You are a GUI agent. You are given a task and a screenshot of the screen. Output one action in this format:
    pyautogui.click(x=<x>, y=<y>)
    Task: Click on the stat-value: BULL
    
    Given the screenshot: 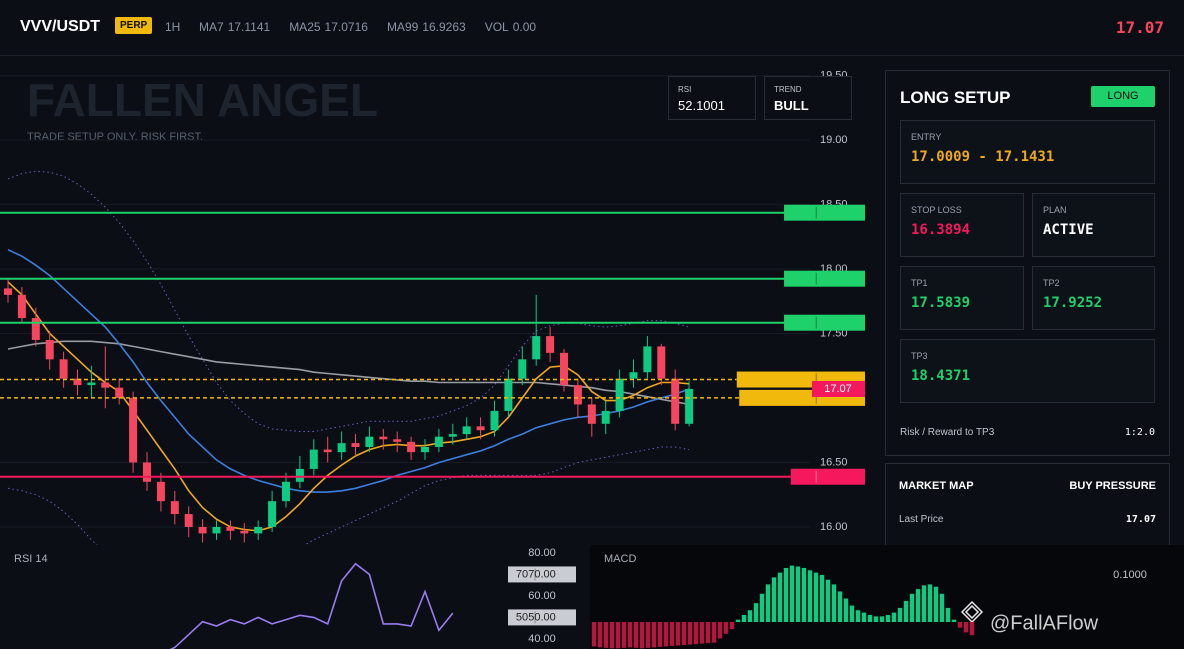 What is the action you would take?
    pyautogui.click(x=791, y=105)
    